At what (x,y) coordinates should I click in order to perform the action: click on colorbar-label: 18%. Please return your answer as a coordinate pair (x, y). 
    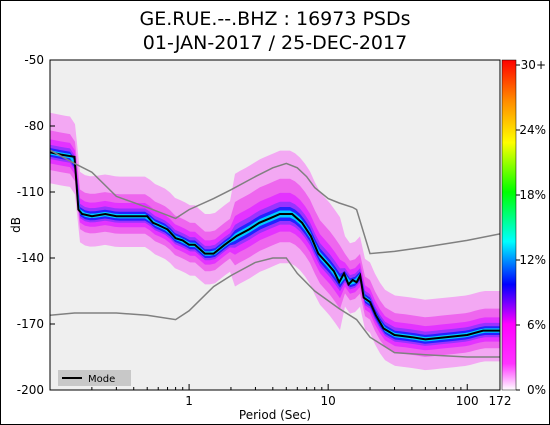
    Looking at the image, I should click on (532, 195).